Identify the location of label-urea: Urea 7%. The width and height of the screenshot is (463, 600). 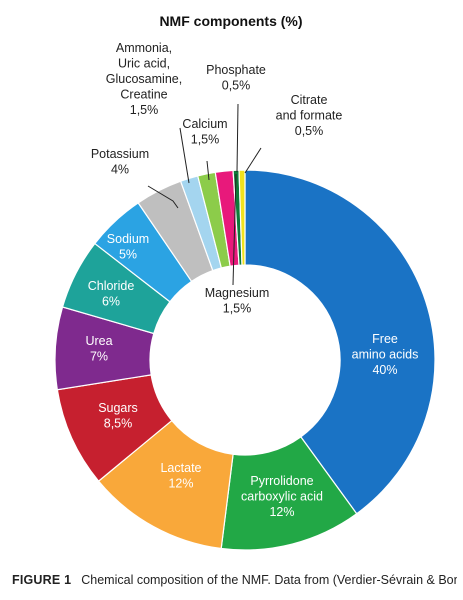
(98, 349).